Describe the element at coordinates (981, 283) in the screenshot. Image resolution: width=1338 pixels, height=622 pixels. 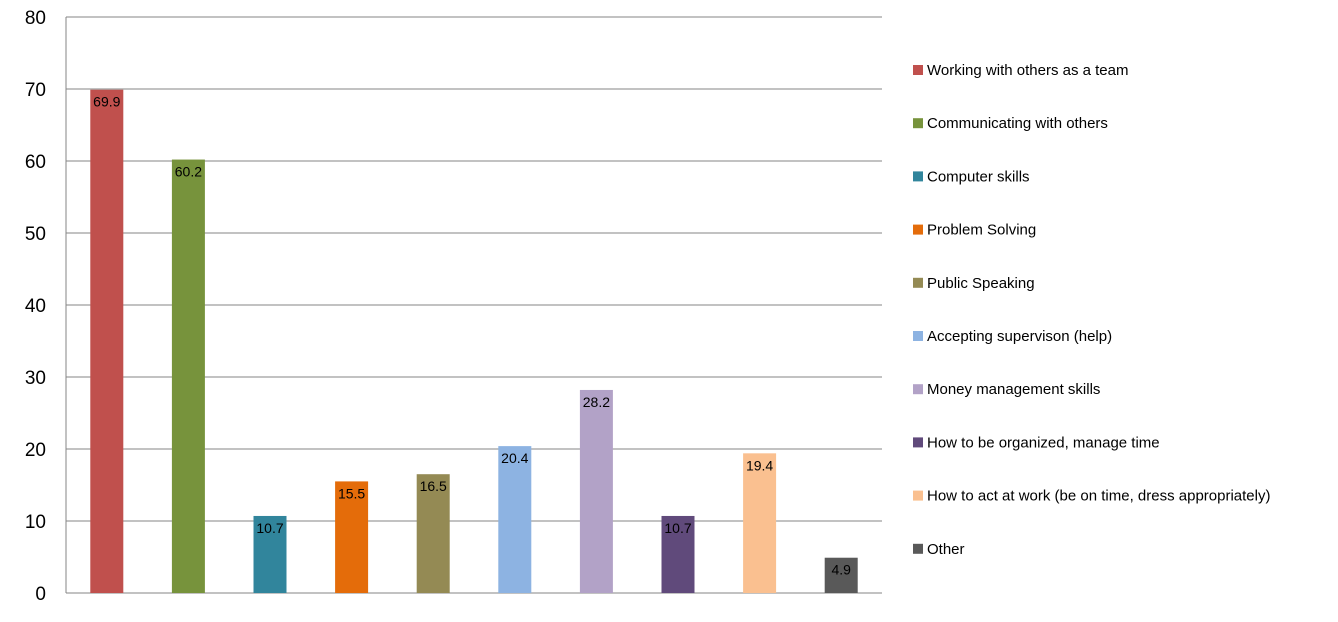
I see `legend-label: Public Speaking` at that location.